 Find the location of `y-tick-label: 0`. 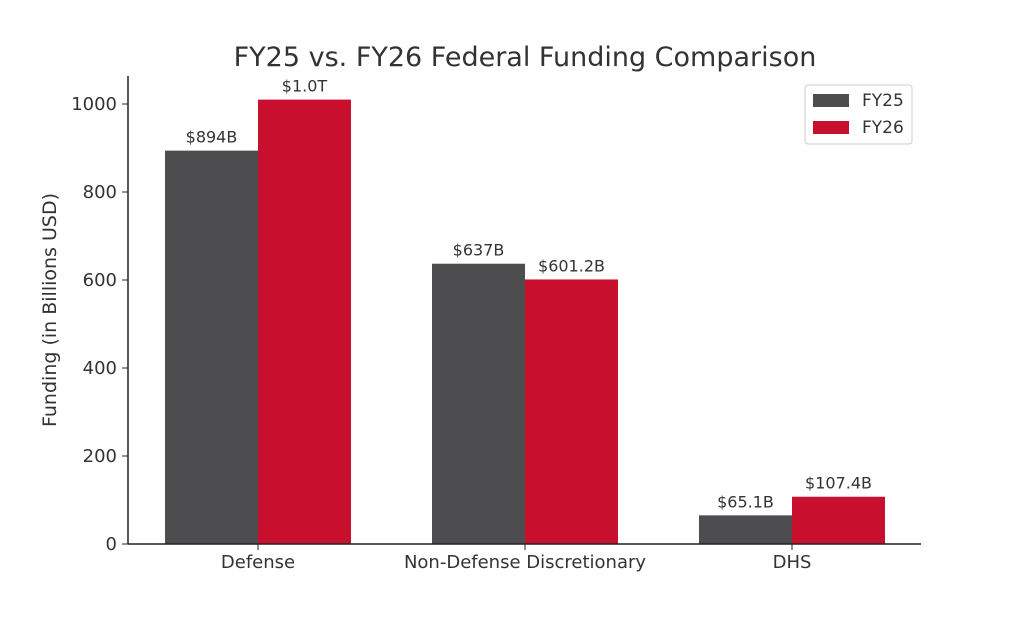

y-tick-label: 0 is located at coordinates (111, 544).